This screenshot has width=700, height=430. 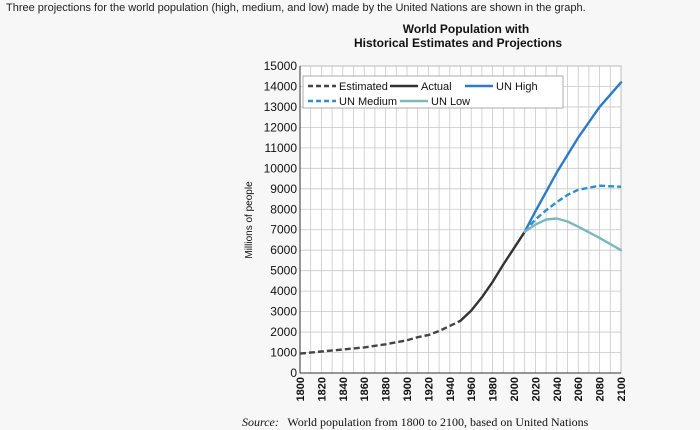 I want to click on y-tick-label: 13000, so click(x=281, y=107).